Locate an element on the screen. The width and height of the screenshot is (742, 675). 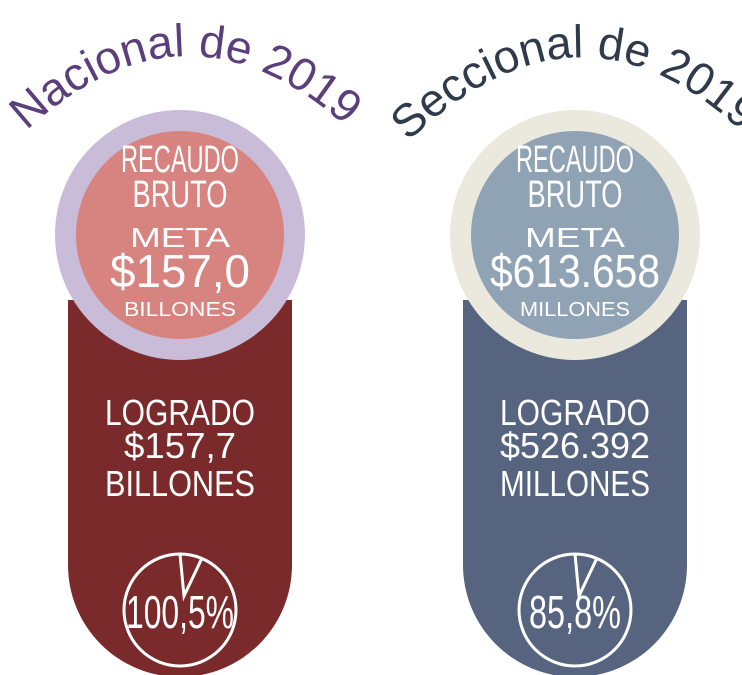
circle-text: $157,0 is located at coordinates (180, 271).